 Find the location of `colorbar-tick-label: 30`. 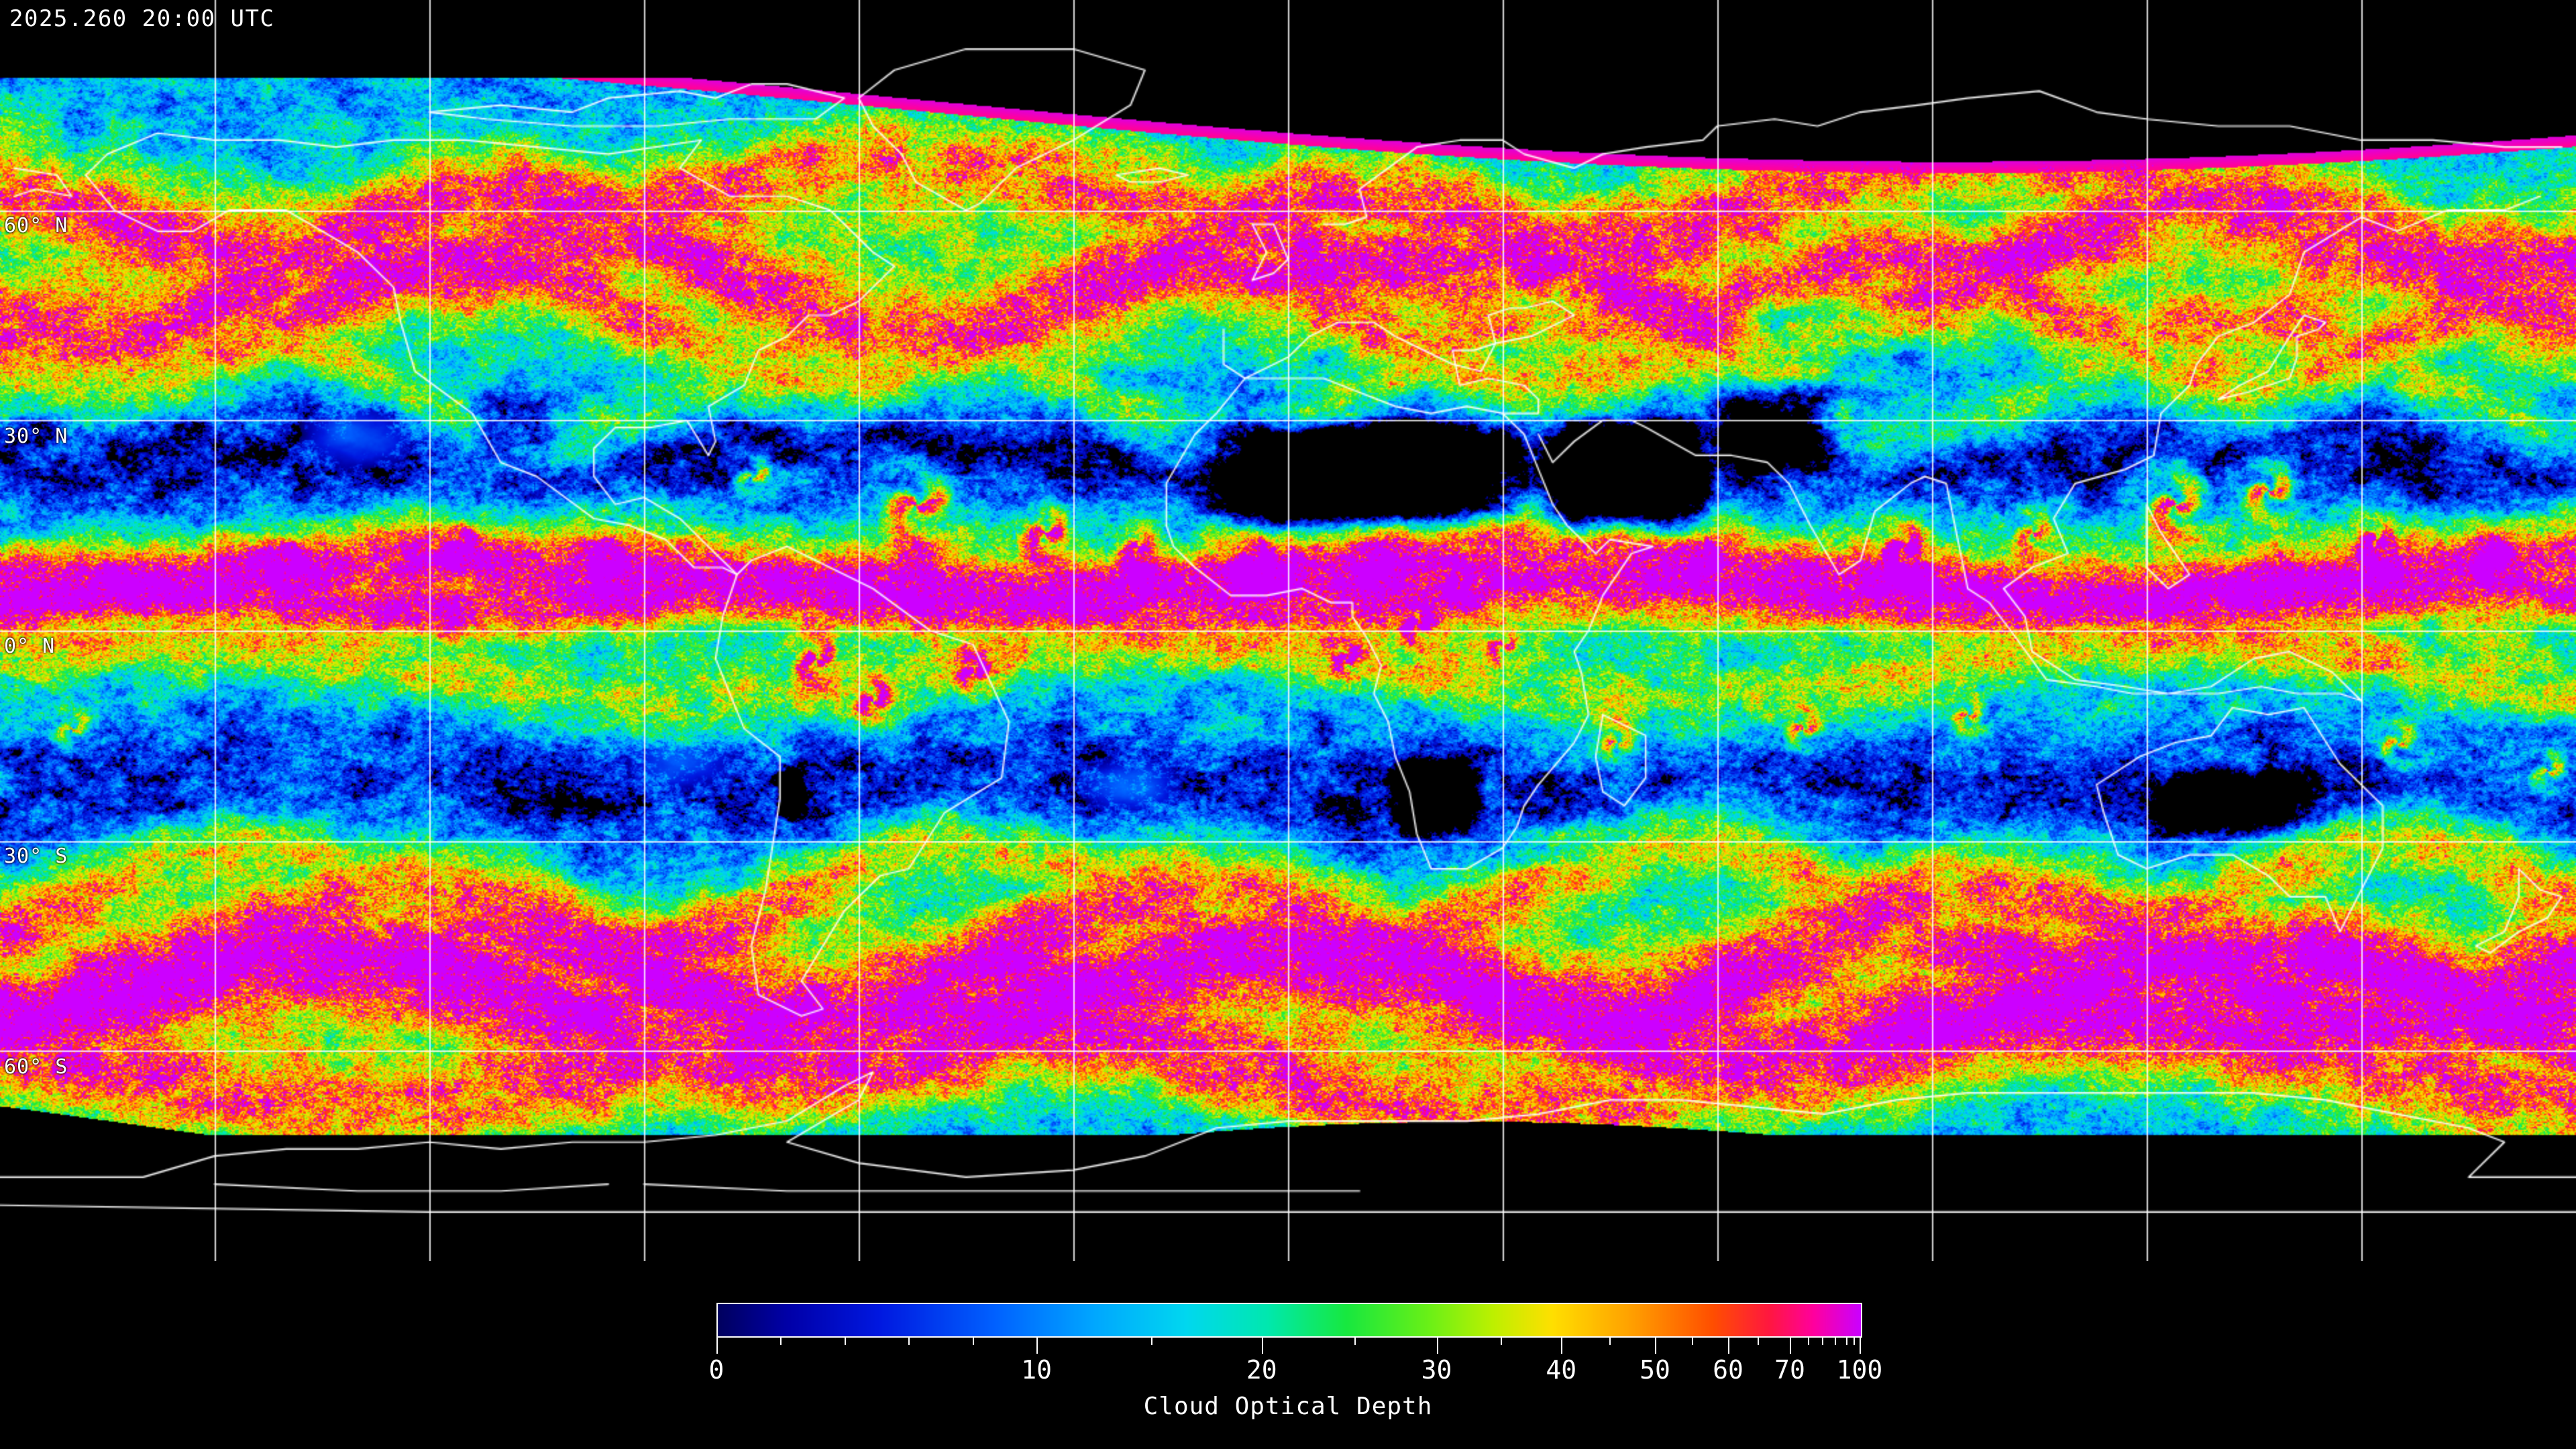

colorbar-tick-label: 30 is located at coordinates (1436, 1370).